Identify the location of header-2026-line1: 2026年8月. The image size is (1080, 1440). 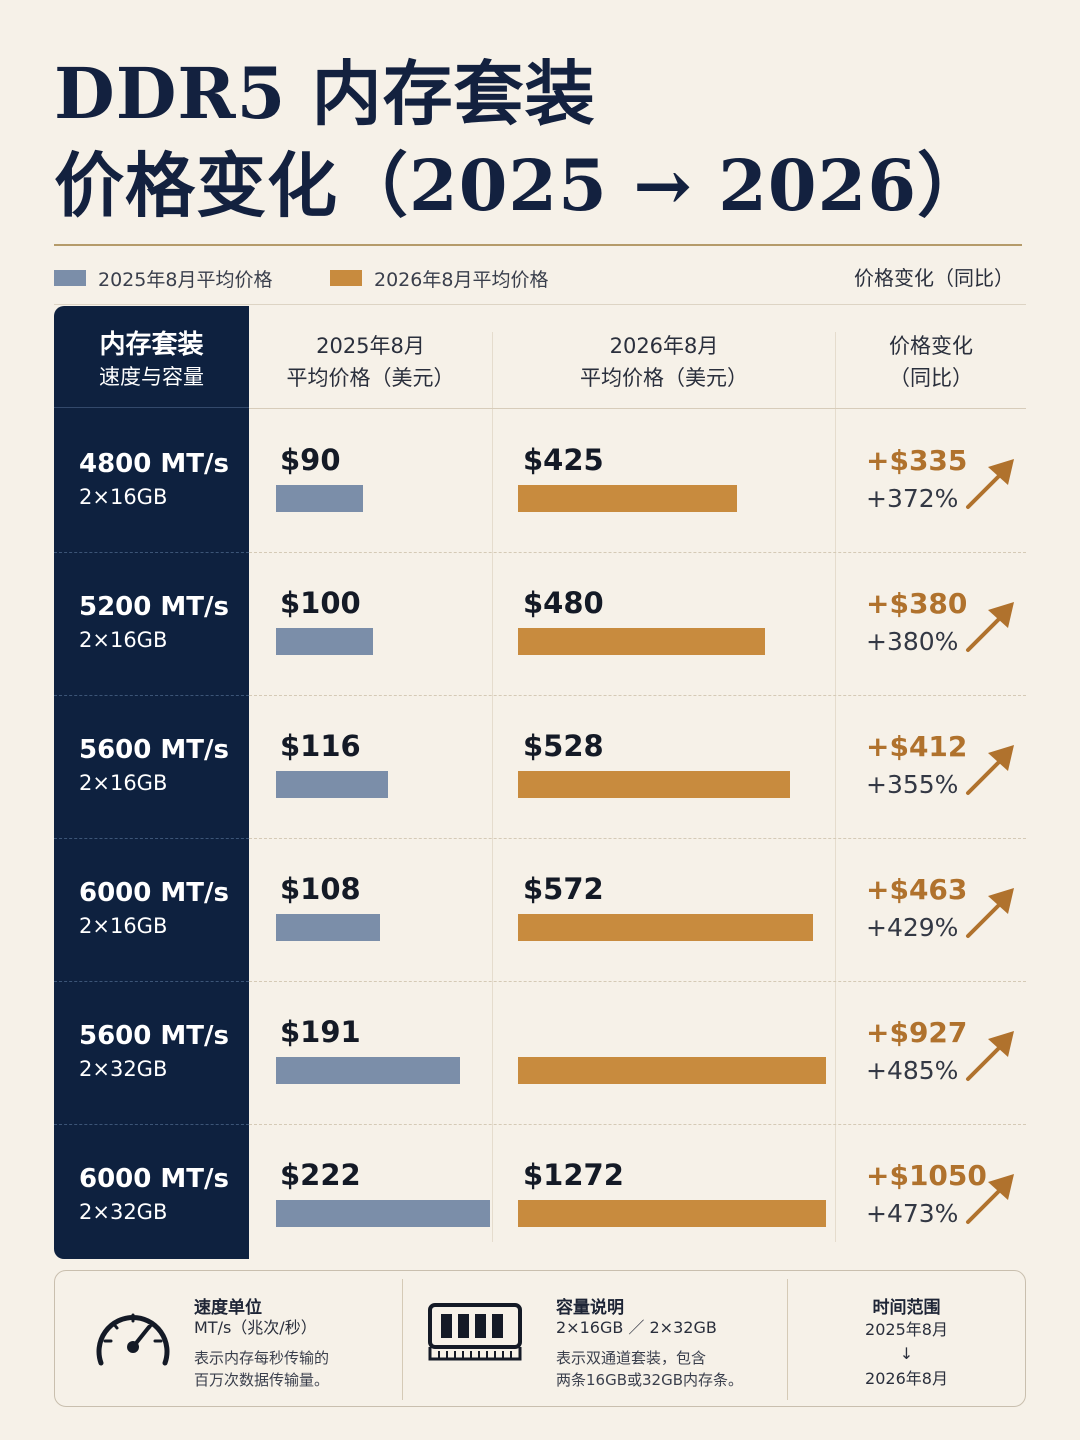
(664, 346).